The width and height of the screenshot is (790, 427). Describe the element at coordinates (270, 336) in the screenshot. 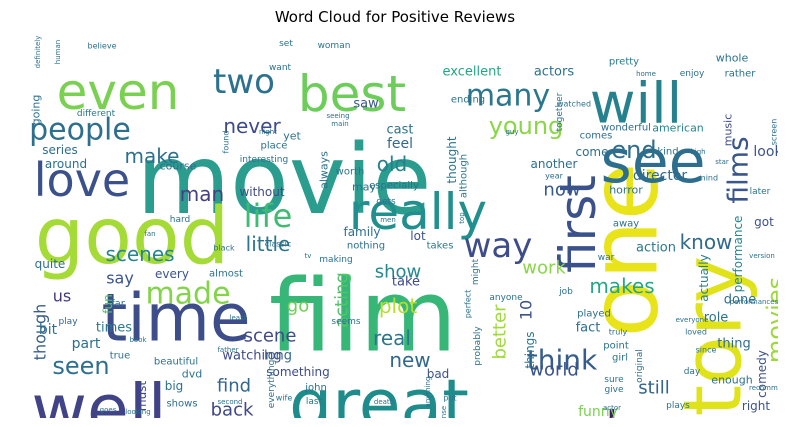

I see `word-scene: scene` at that location.